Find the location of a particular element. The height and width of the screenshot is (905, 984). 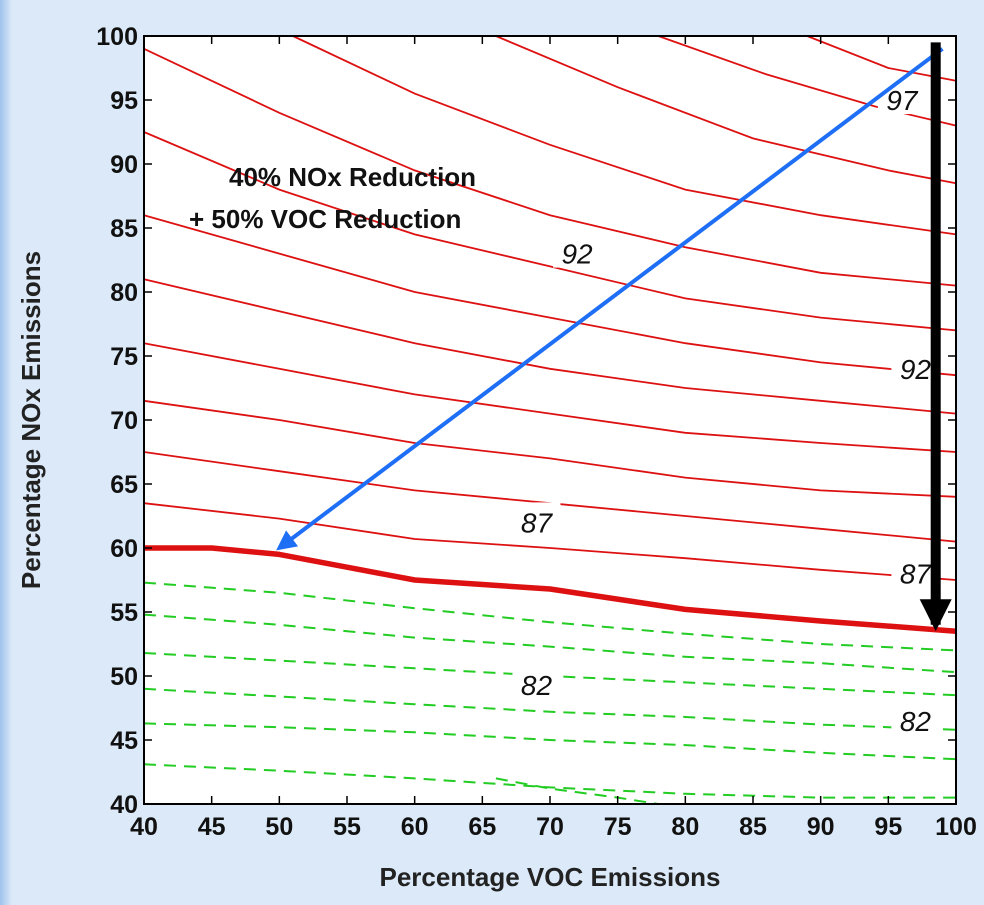

y-tick-label-12: 100 is located at coordinates (117, 37).